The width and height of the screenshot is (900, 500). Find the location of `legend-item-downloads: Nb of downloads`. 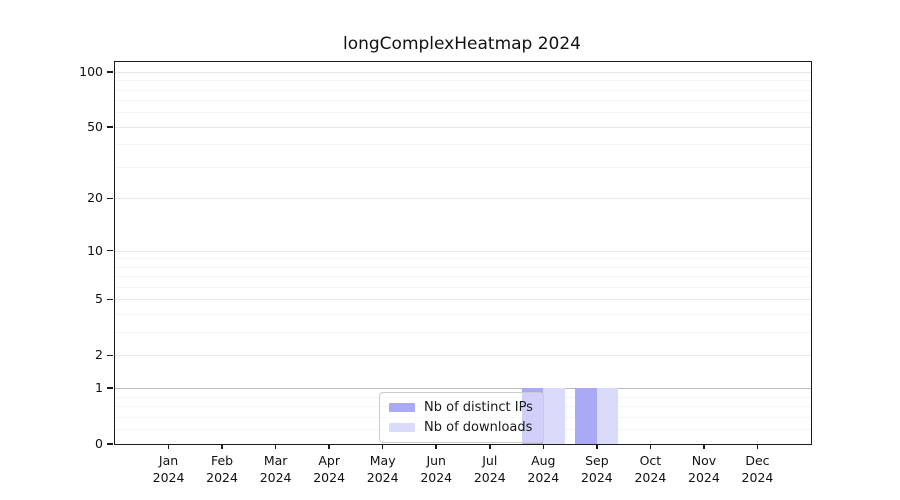

legend-item-downloads: Nb of downloads is located at coordinates (461, 427).